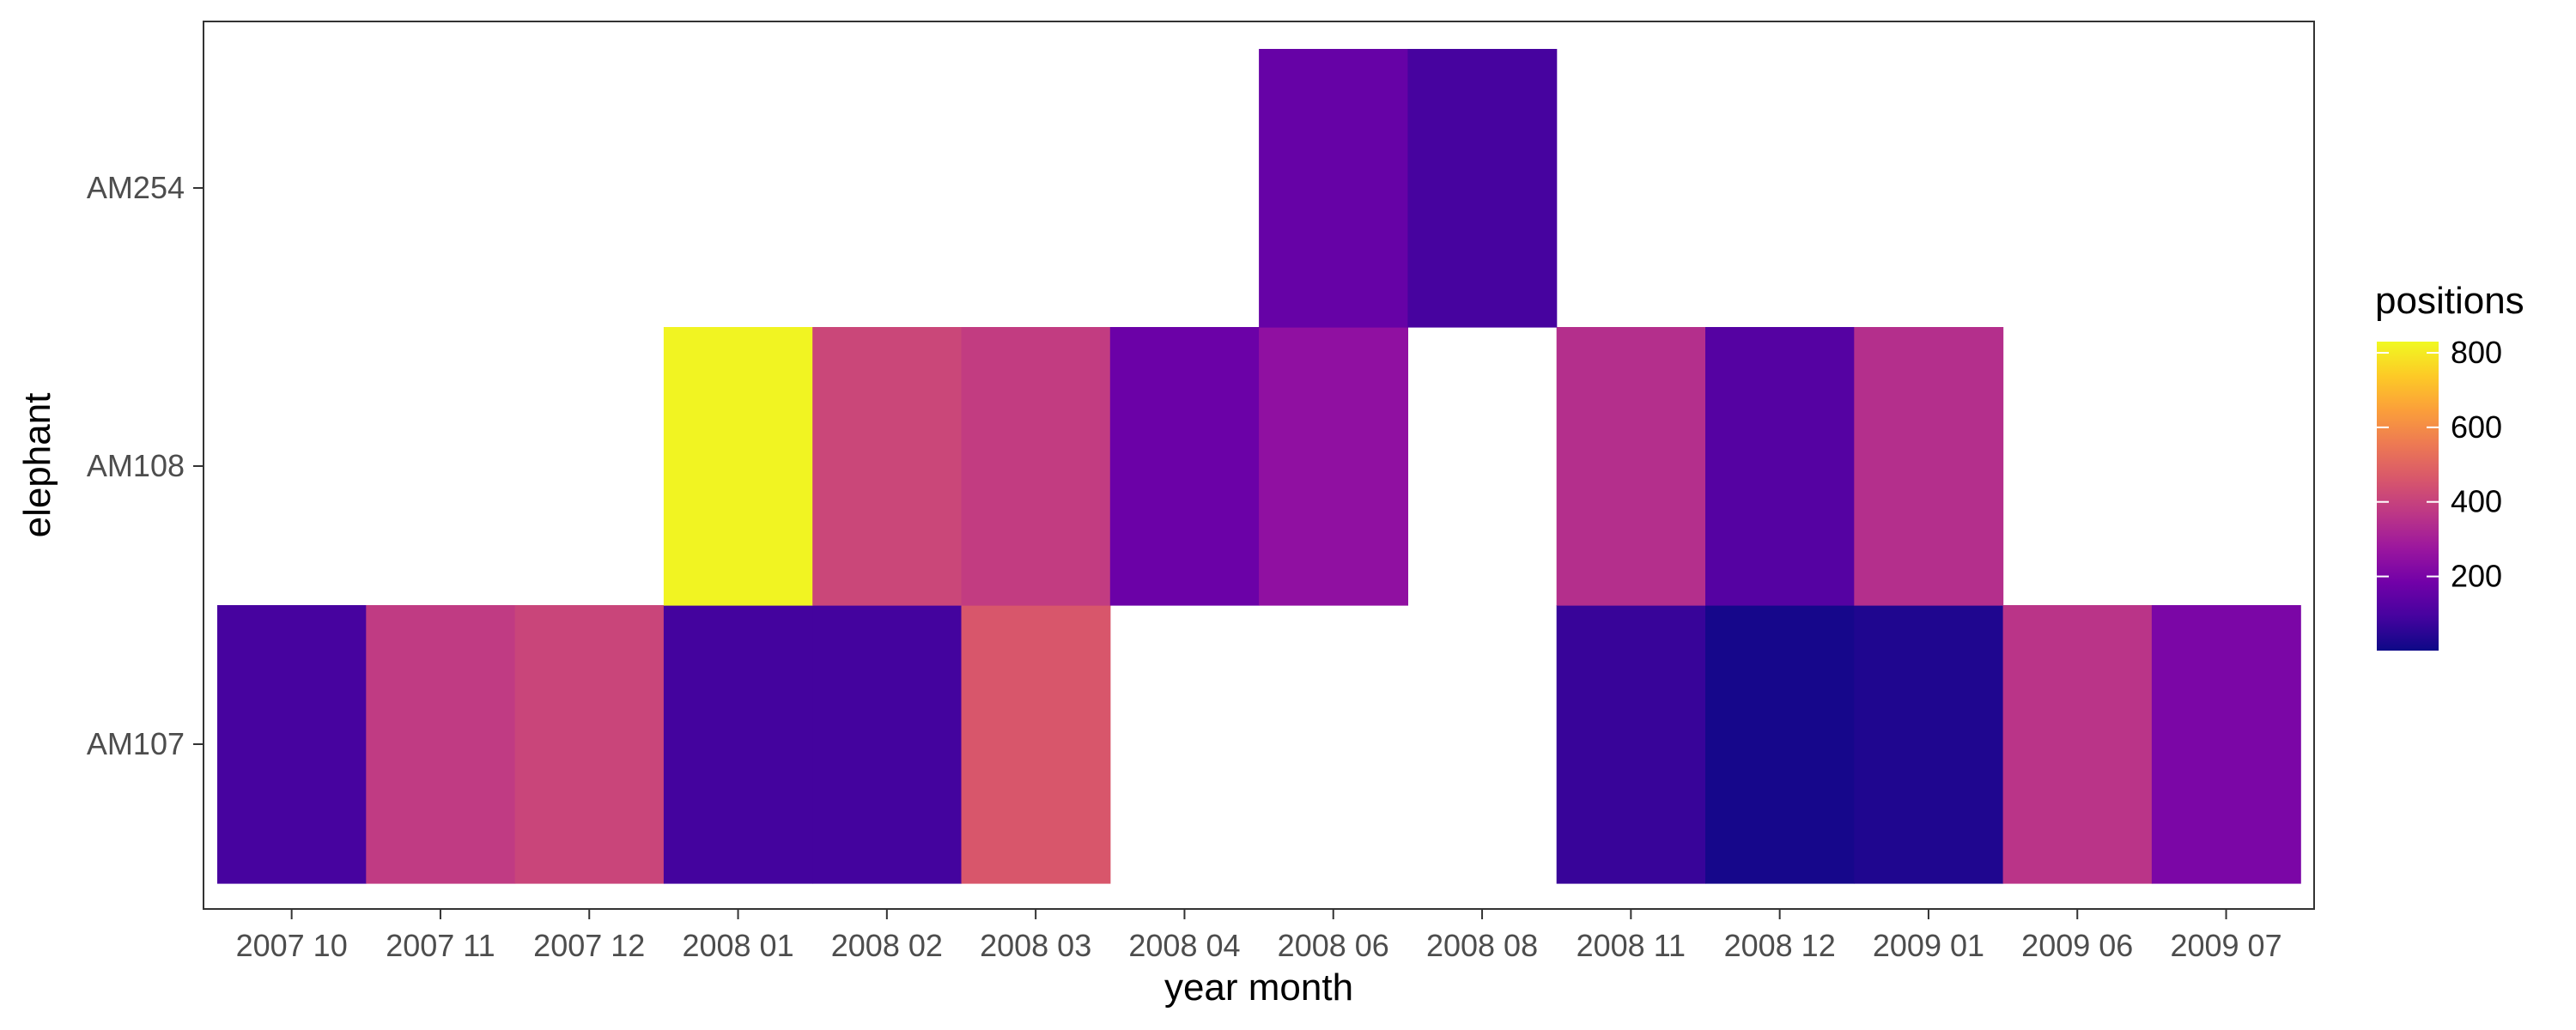 The image size is (2576, 1030). What do you see at coordinates (1334, 945) in the screenshot?
I see `x-tick-label: 2008 06` at bounding box center [1334, 945].